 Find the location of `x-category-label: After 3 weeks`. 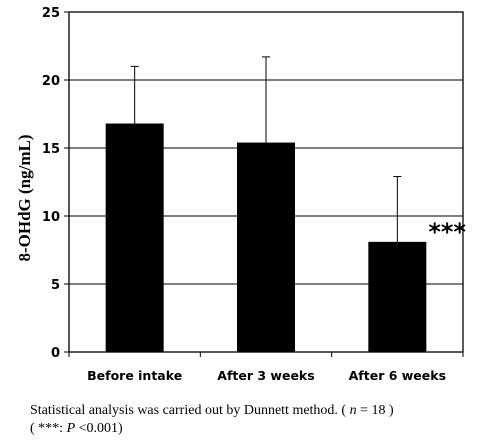

x-category-label: After 3 weeks is located at coordinates (265, 375).